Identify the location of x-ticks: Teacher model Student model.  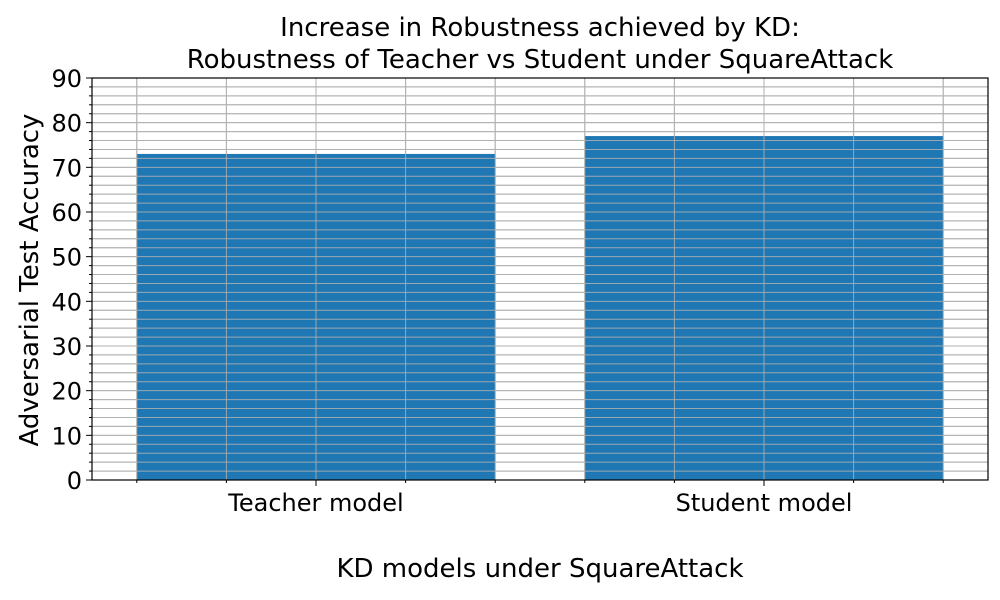
(540, 498).